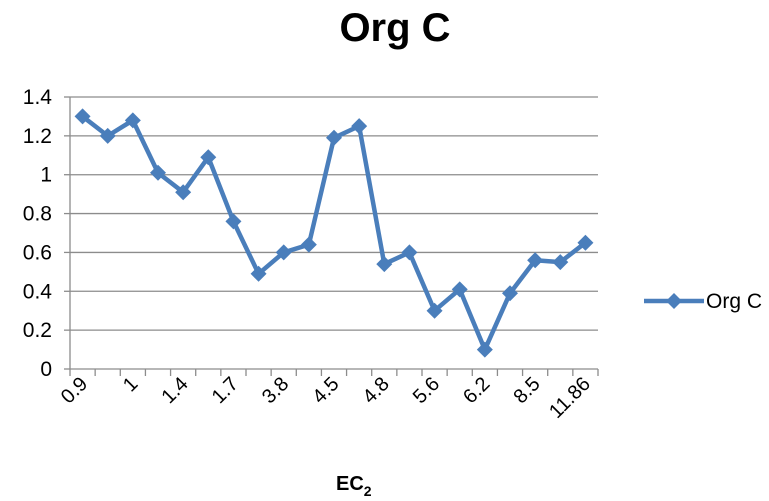 The height and width of the screenshot is (501, 769). Describe the element at coordinates (46, 369) in the screenshot. I see `y-tick-label: 0` at that location.